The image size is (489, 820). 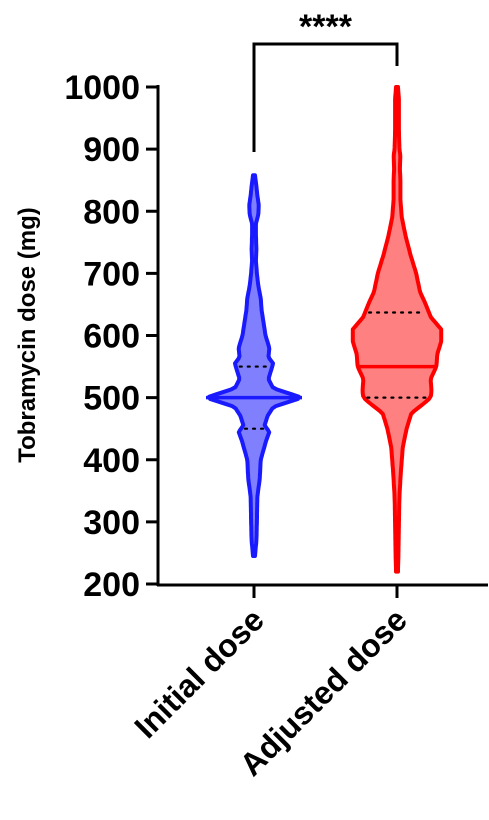 I want to click on y-axis-title: Tobramycin dose (mg), so click(x=27, y=335).